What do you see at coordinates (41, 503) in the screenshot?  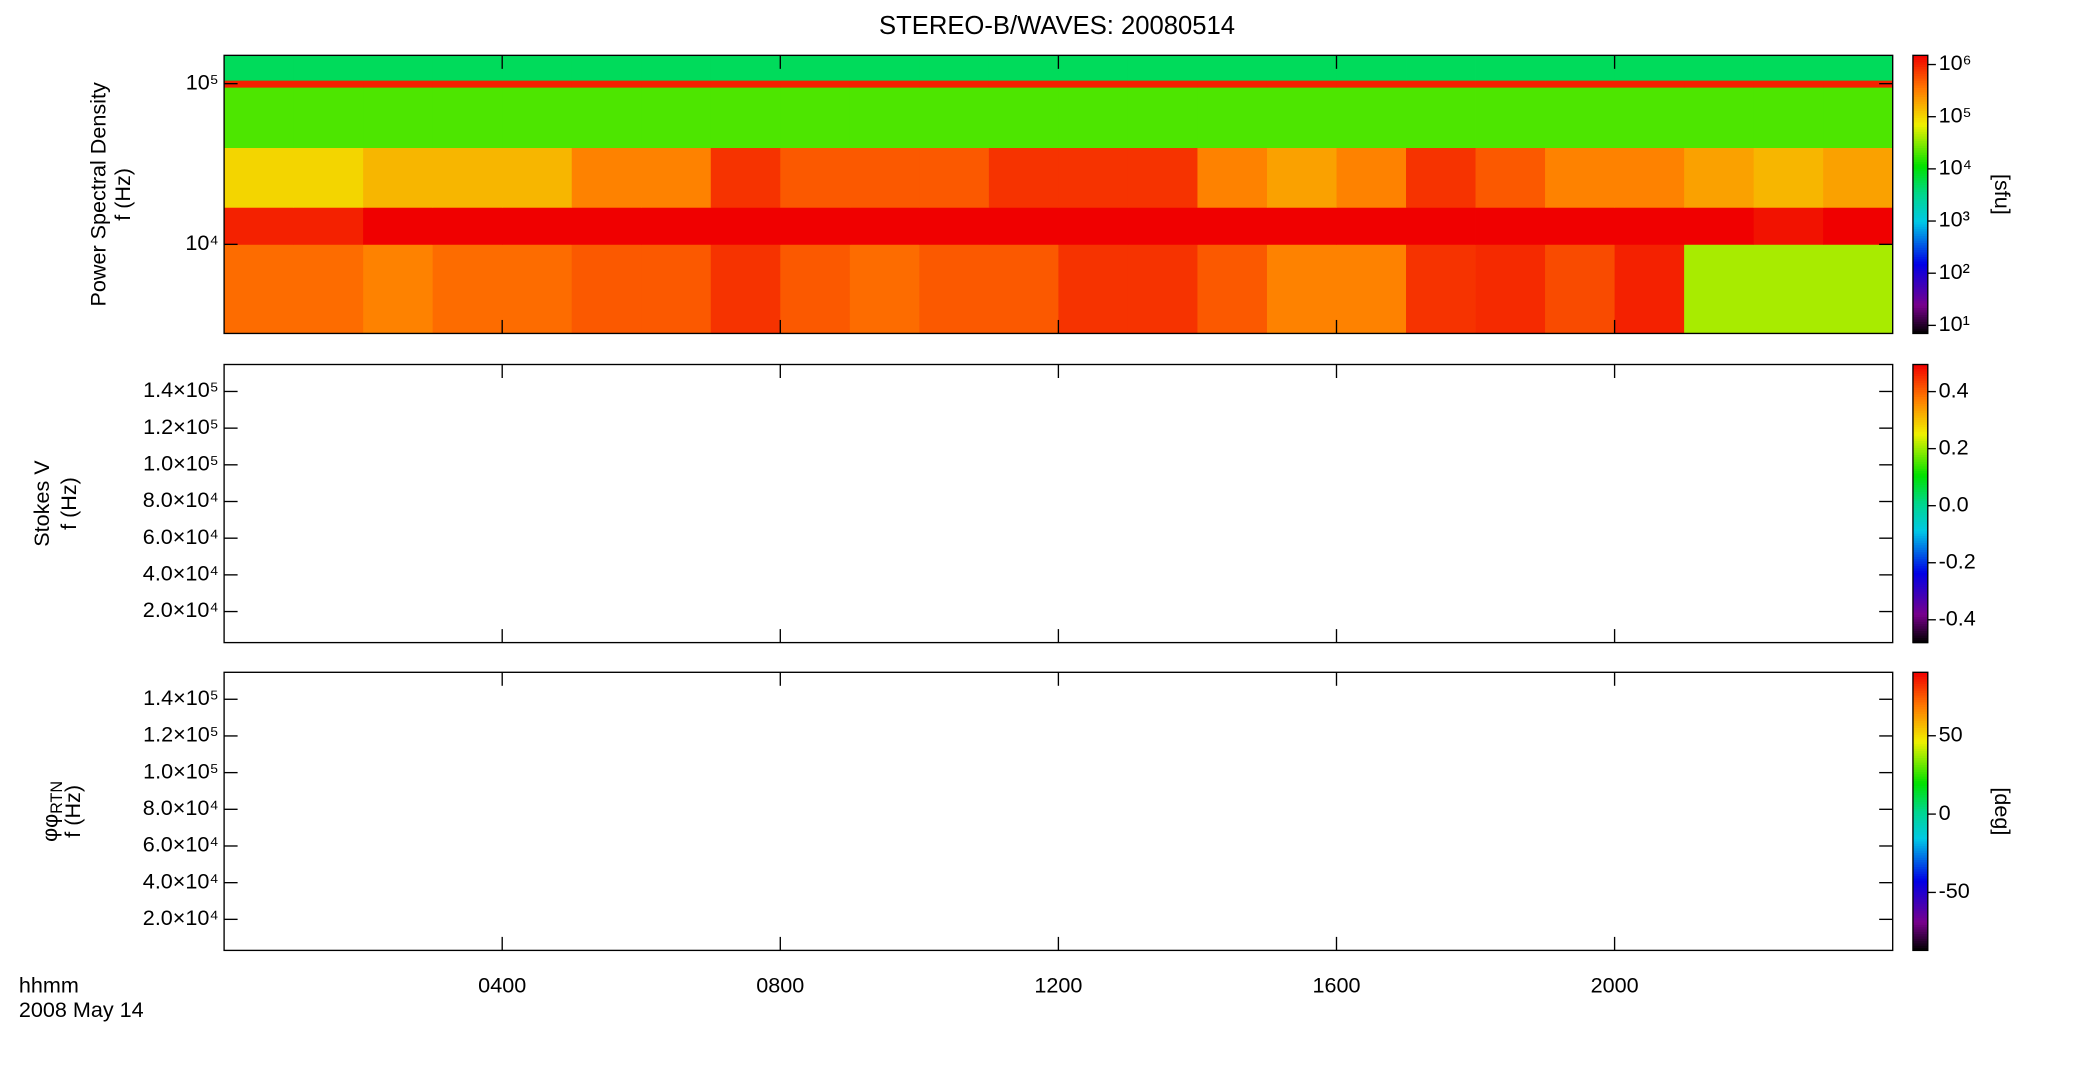 I see `y-axis-label: Stokes V` at bounding box center [41, 503].